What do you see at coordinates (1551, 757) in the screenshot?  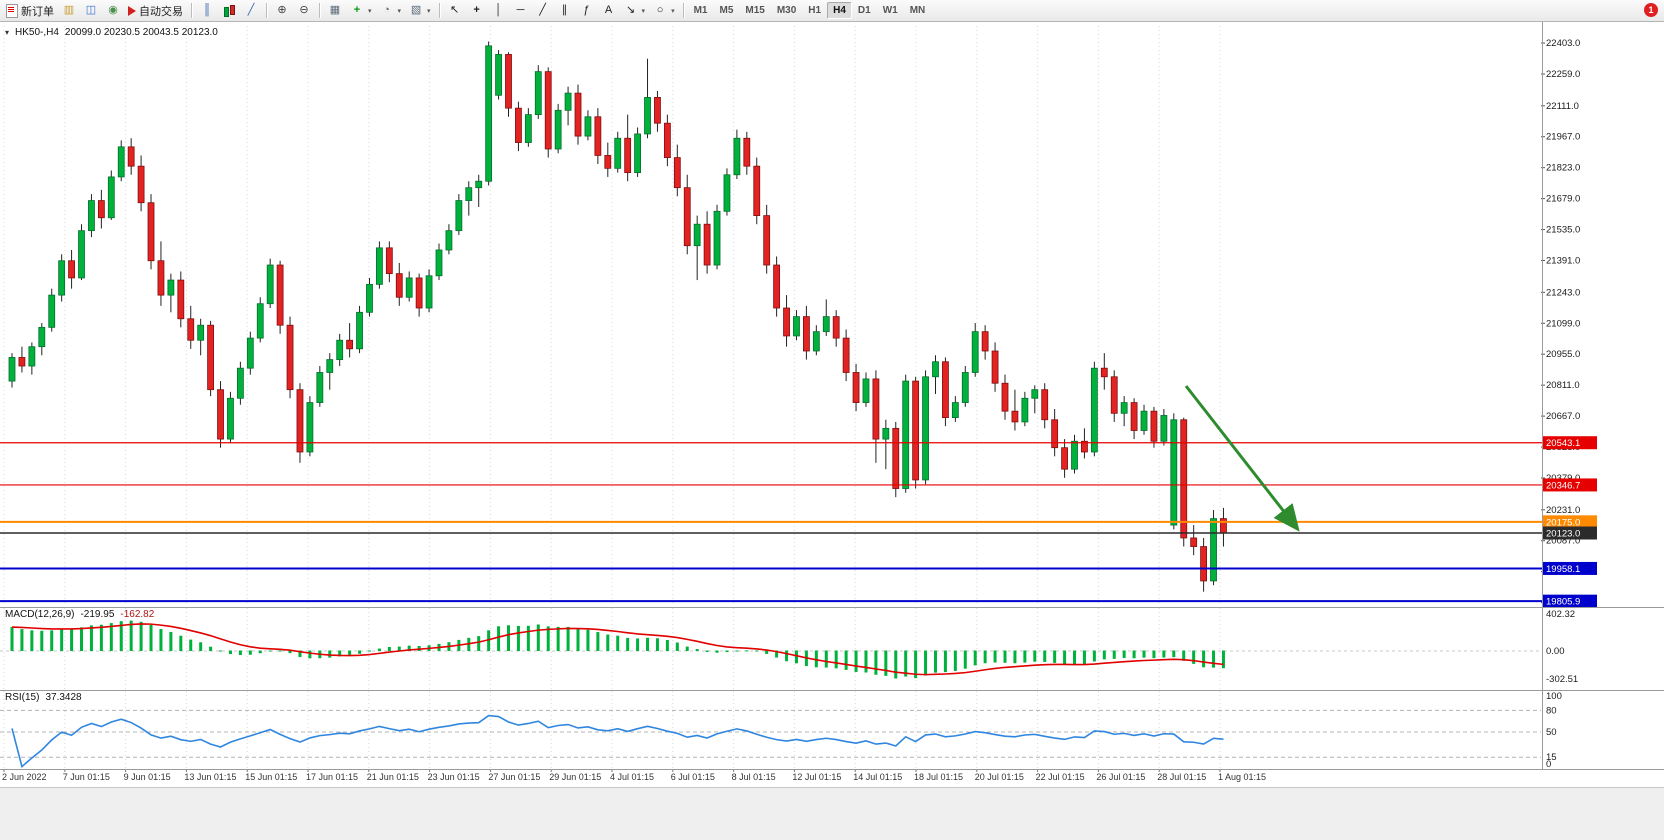 I see `rsi-axis-label: 15` at bounding box center [1551, 757].